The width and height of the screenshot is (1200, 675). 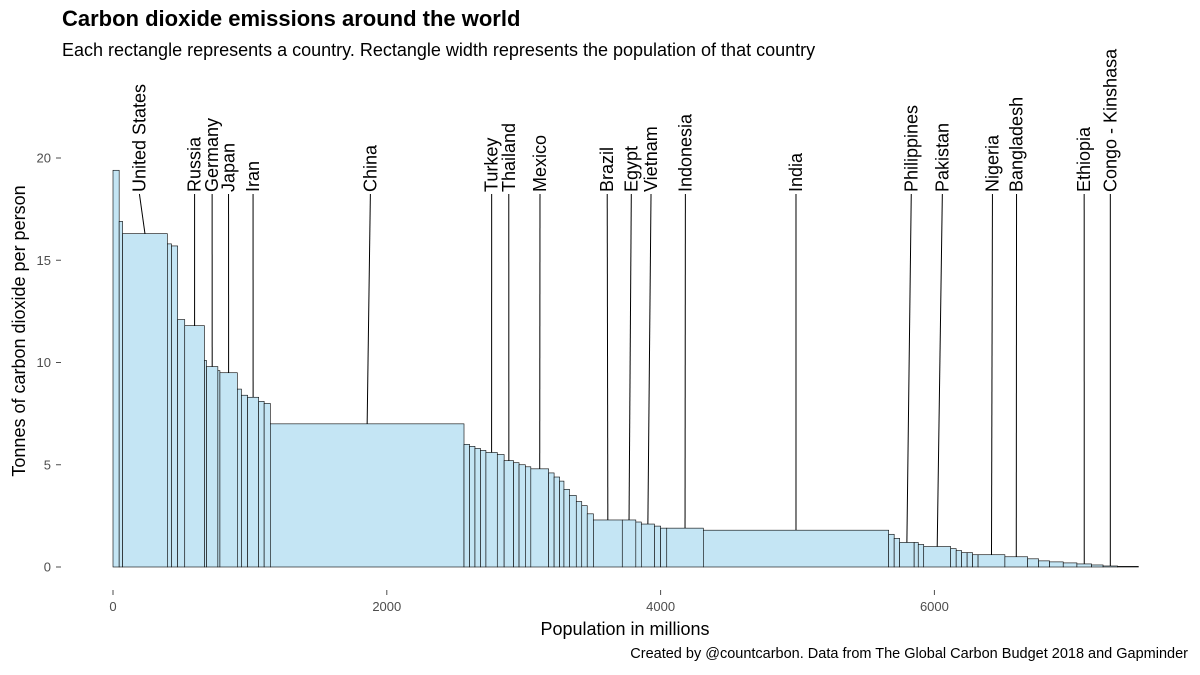 What do you see at coordinates (44, 362) in the screenshot?
I see `y-tick-label: 10` at bounding box center [44, 362].